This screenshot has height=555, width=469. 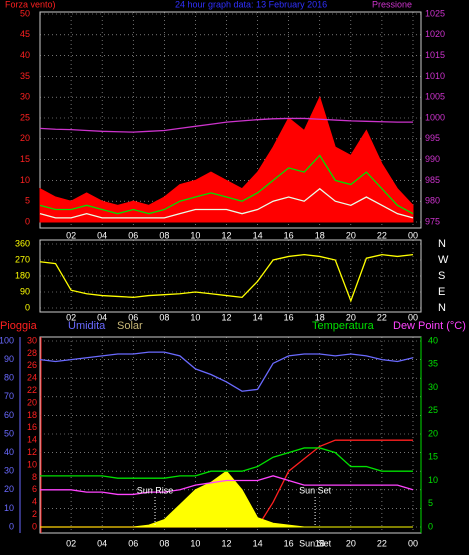 What do you see at coordinates (34, 526) in the screenshot?
I see `y3-tick-label: 0` at bounding box center [34, 526].